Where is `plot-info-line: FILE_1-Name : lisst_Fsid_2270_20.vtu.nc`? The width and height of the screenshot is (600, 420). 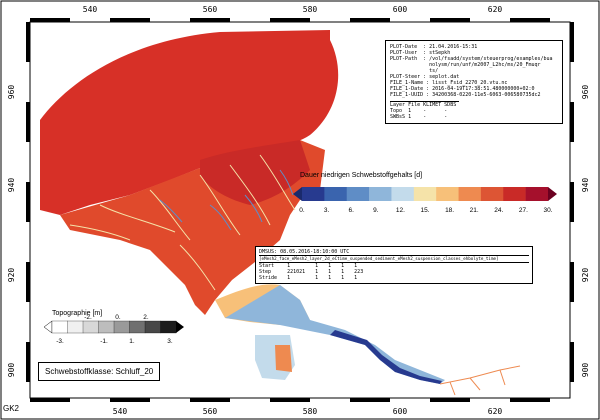 plot-info-line: FILE_1-Name : lisst_Fsid_2270_20.vtu.nc is located at coordinates (449, 83).